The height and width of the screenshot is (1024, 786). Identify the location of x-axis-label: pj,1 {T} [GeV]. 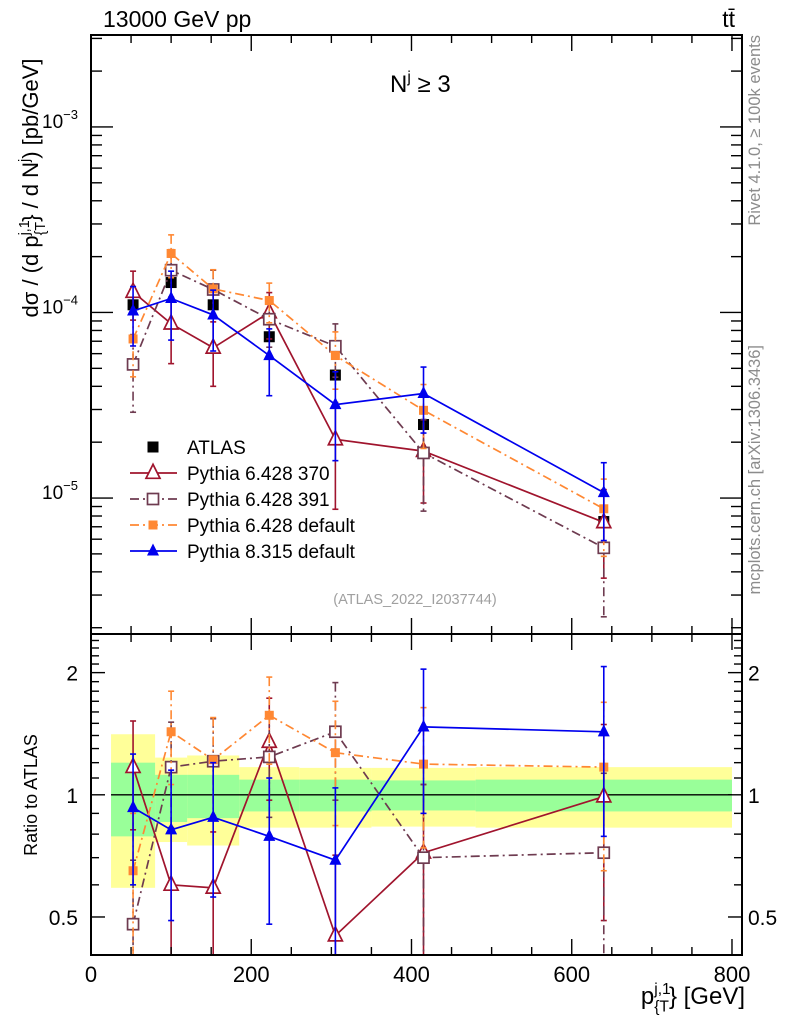
(693, 998).